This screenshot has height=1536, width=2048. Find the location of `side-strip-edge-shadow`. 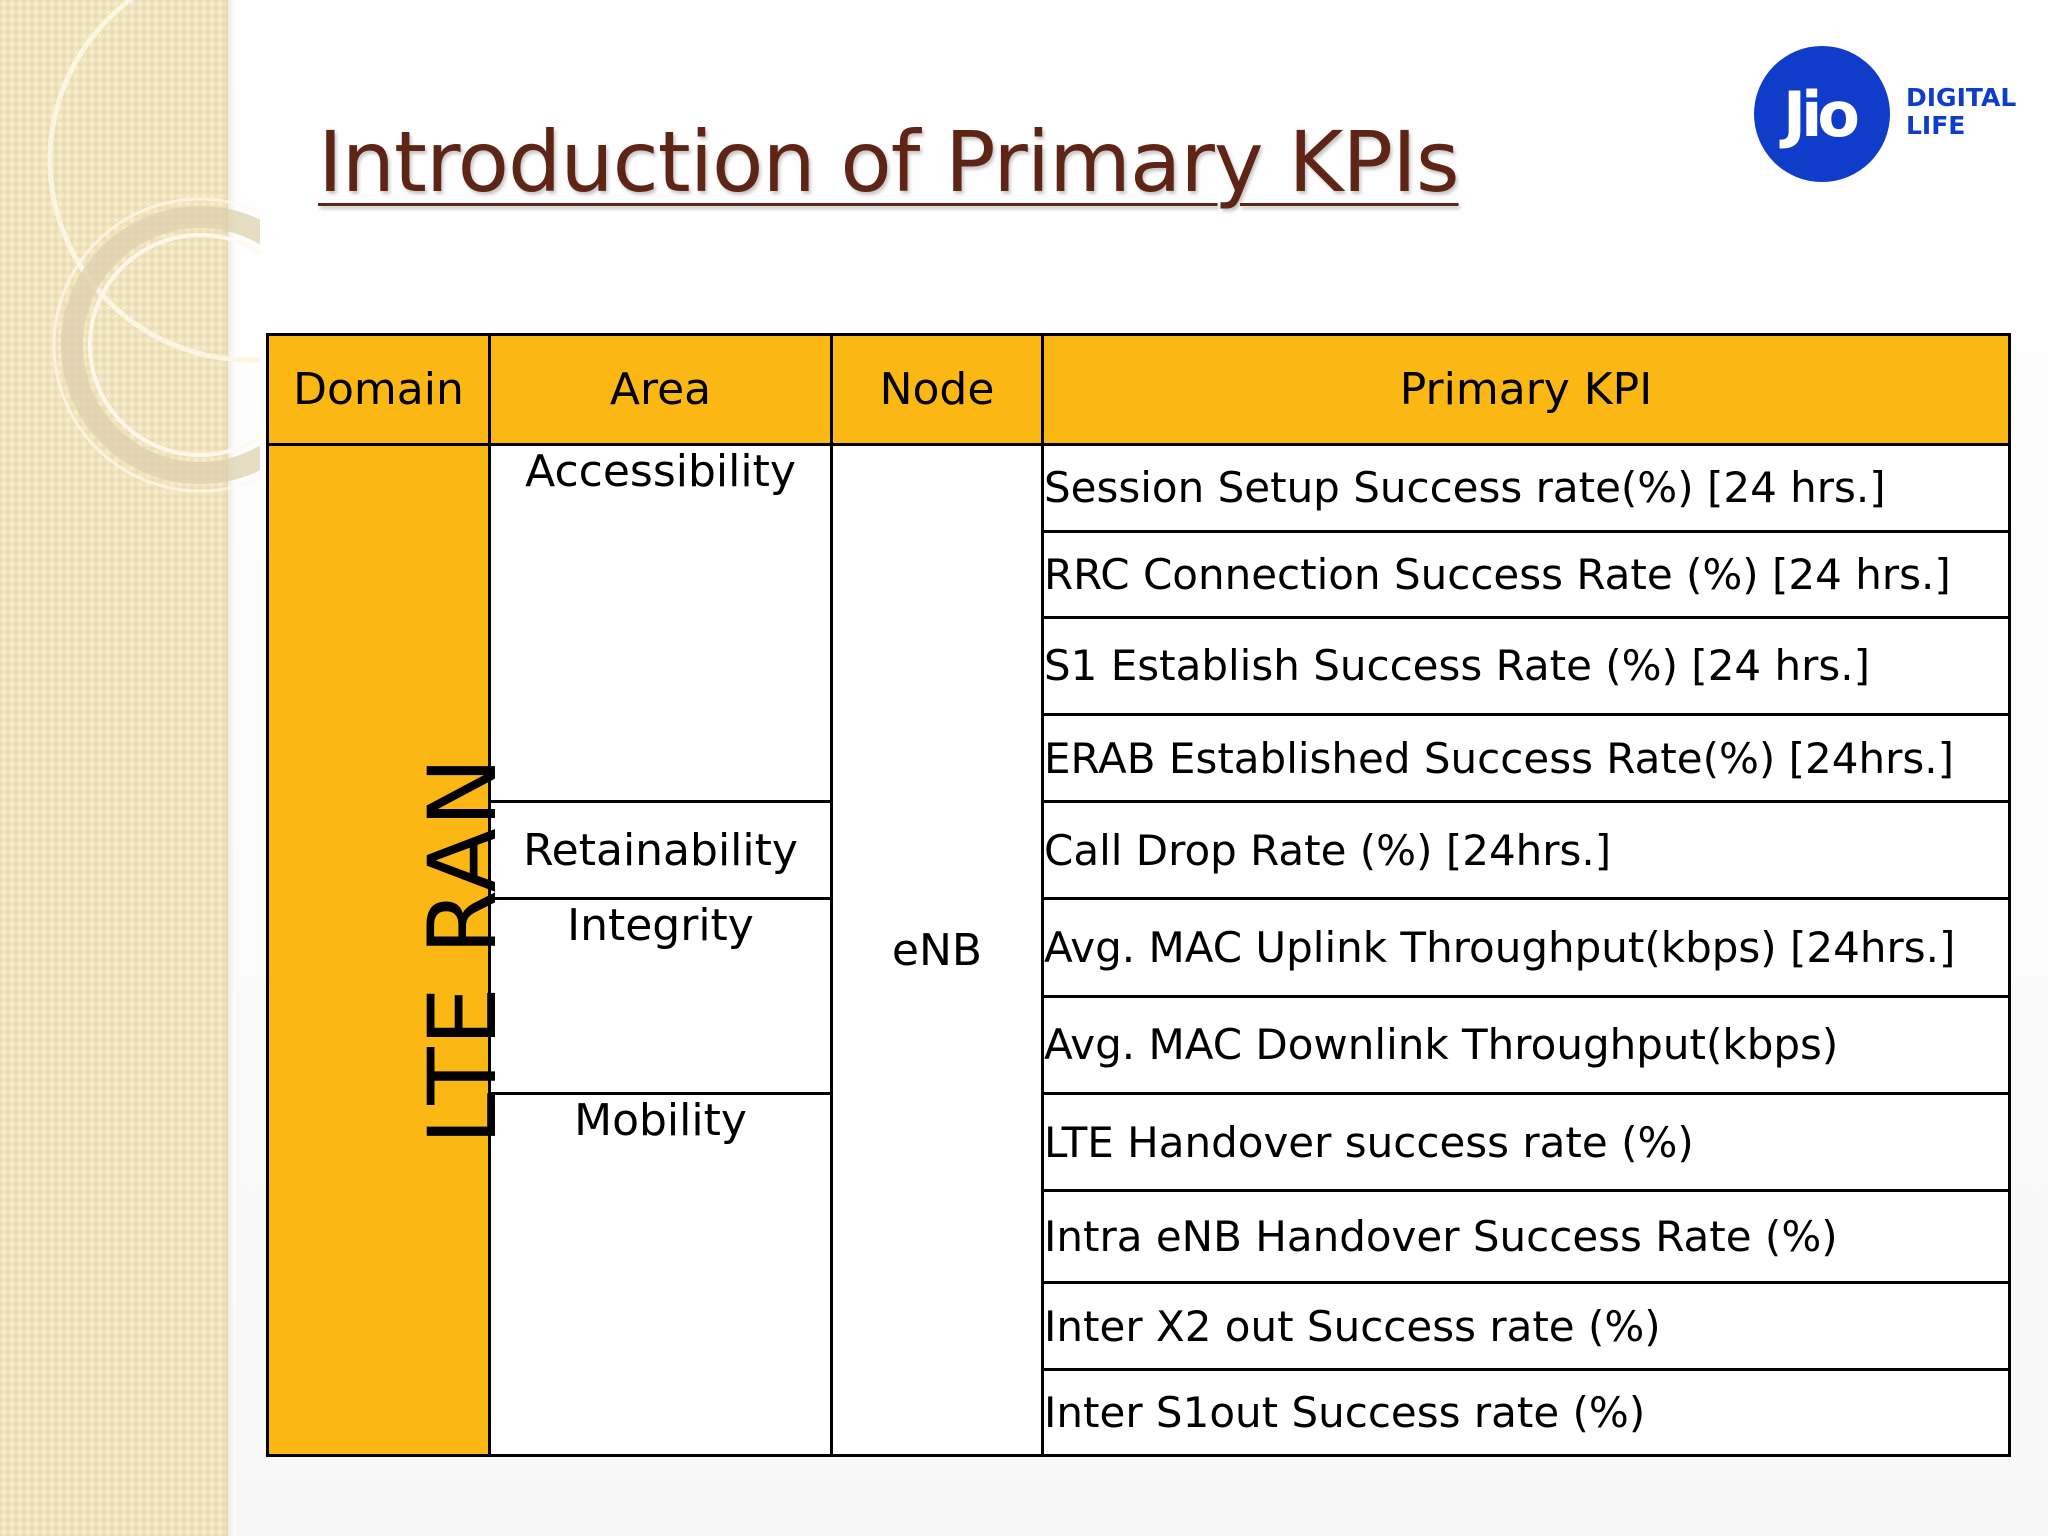

side-strip-edge-shadow is located at coordinates (231, 768).